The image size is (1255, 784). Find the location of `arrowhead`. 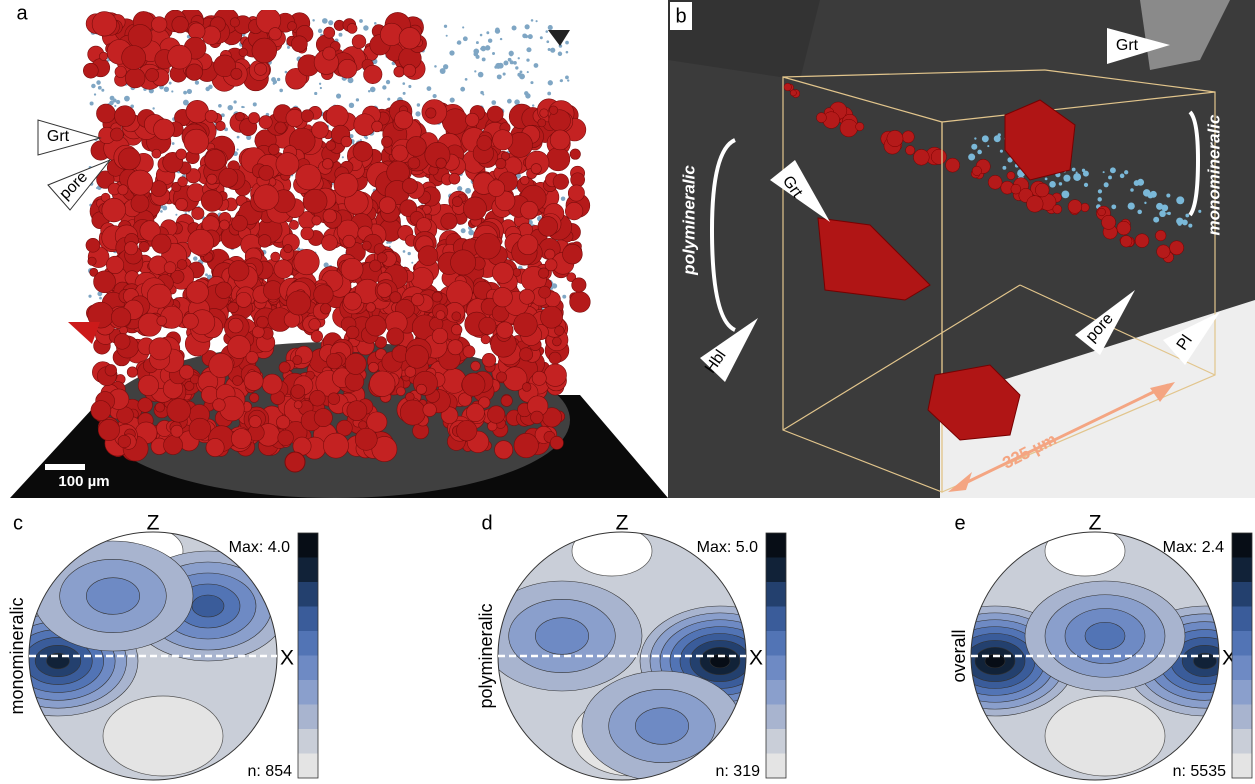

arrowhead is located at coordinates (1162, 392).